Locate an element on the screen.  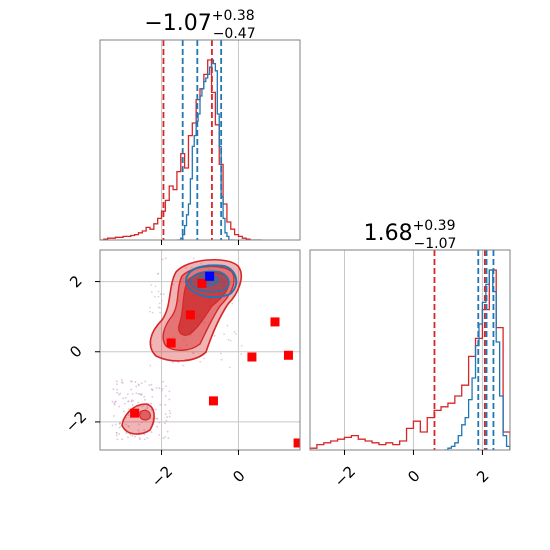
hist-y-quantile-lines is located at coordinates (464, 350).